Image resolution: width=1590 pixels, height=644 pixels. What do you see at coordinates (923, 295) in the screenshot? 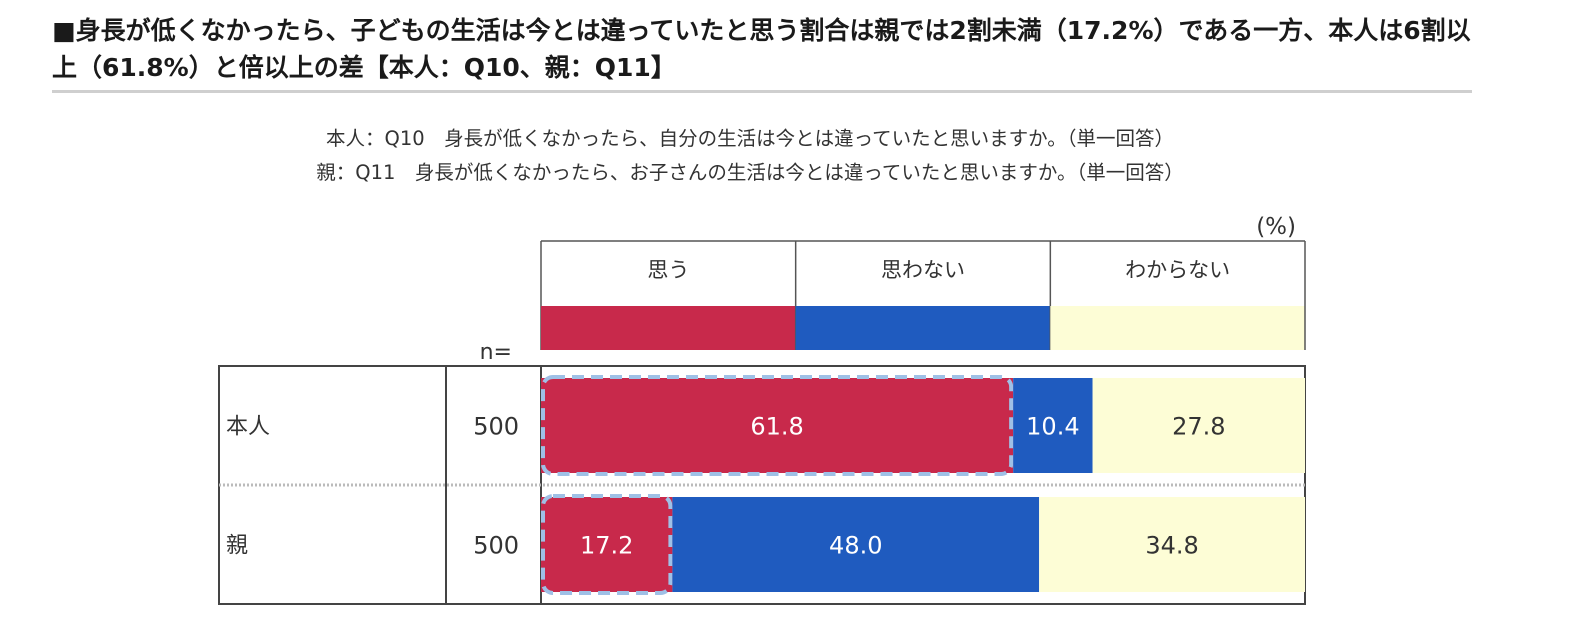
I see `legend: 思う 思わない わからない` at bounding box center [923, 295].